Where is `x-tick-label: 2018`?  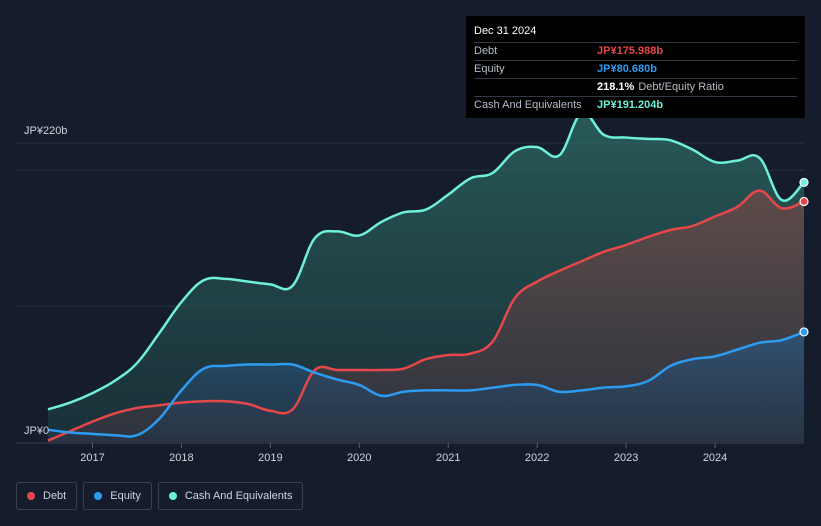
x-tick-label: 2018 is located at coordinates (181, 458).